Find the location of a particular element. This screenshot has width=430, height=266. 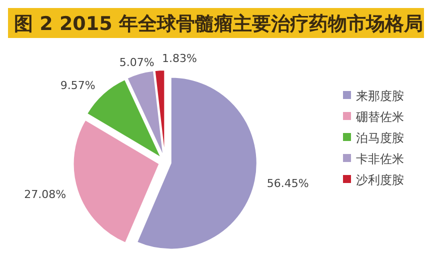

data-label: 5.07% is located at coordinates (136, 62).